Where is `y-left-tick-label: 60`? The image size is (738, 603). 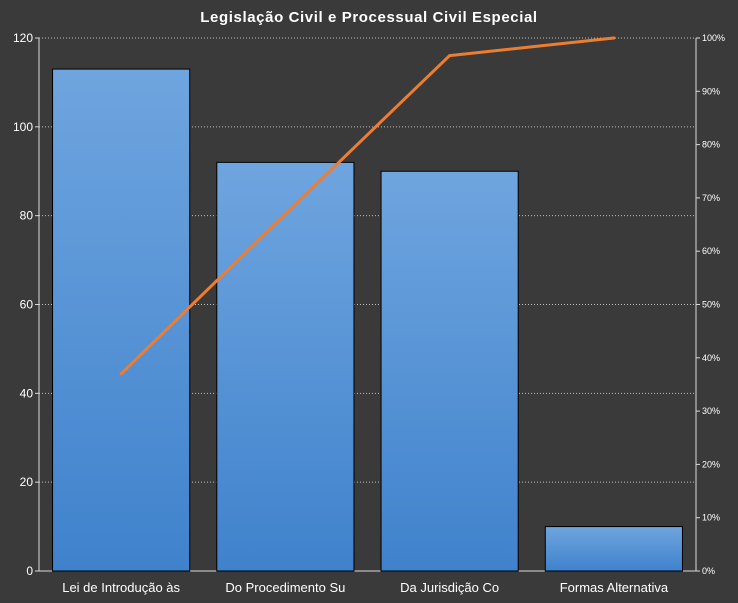 y-left-tick-label: 60 is located at coordinates (27, 305).